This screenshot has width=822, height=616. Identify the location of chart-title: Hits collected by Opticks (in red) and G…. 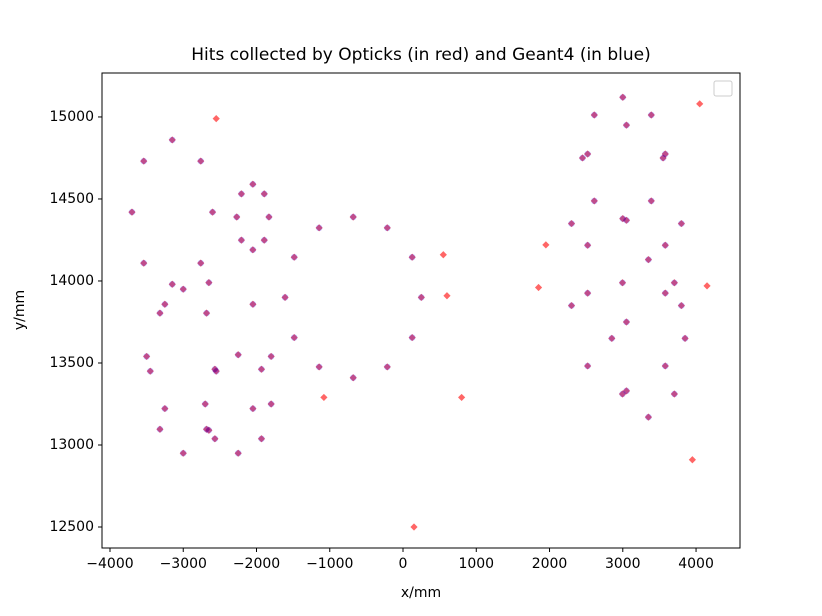
(420, 55).